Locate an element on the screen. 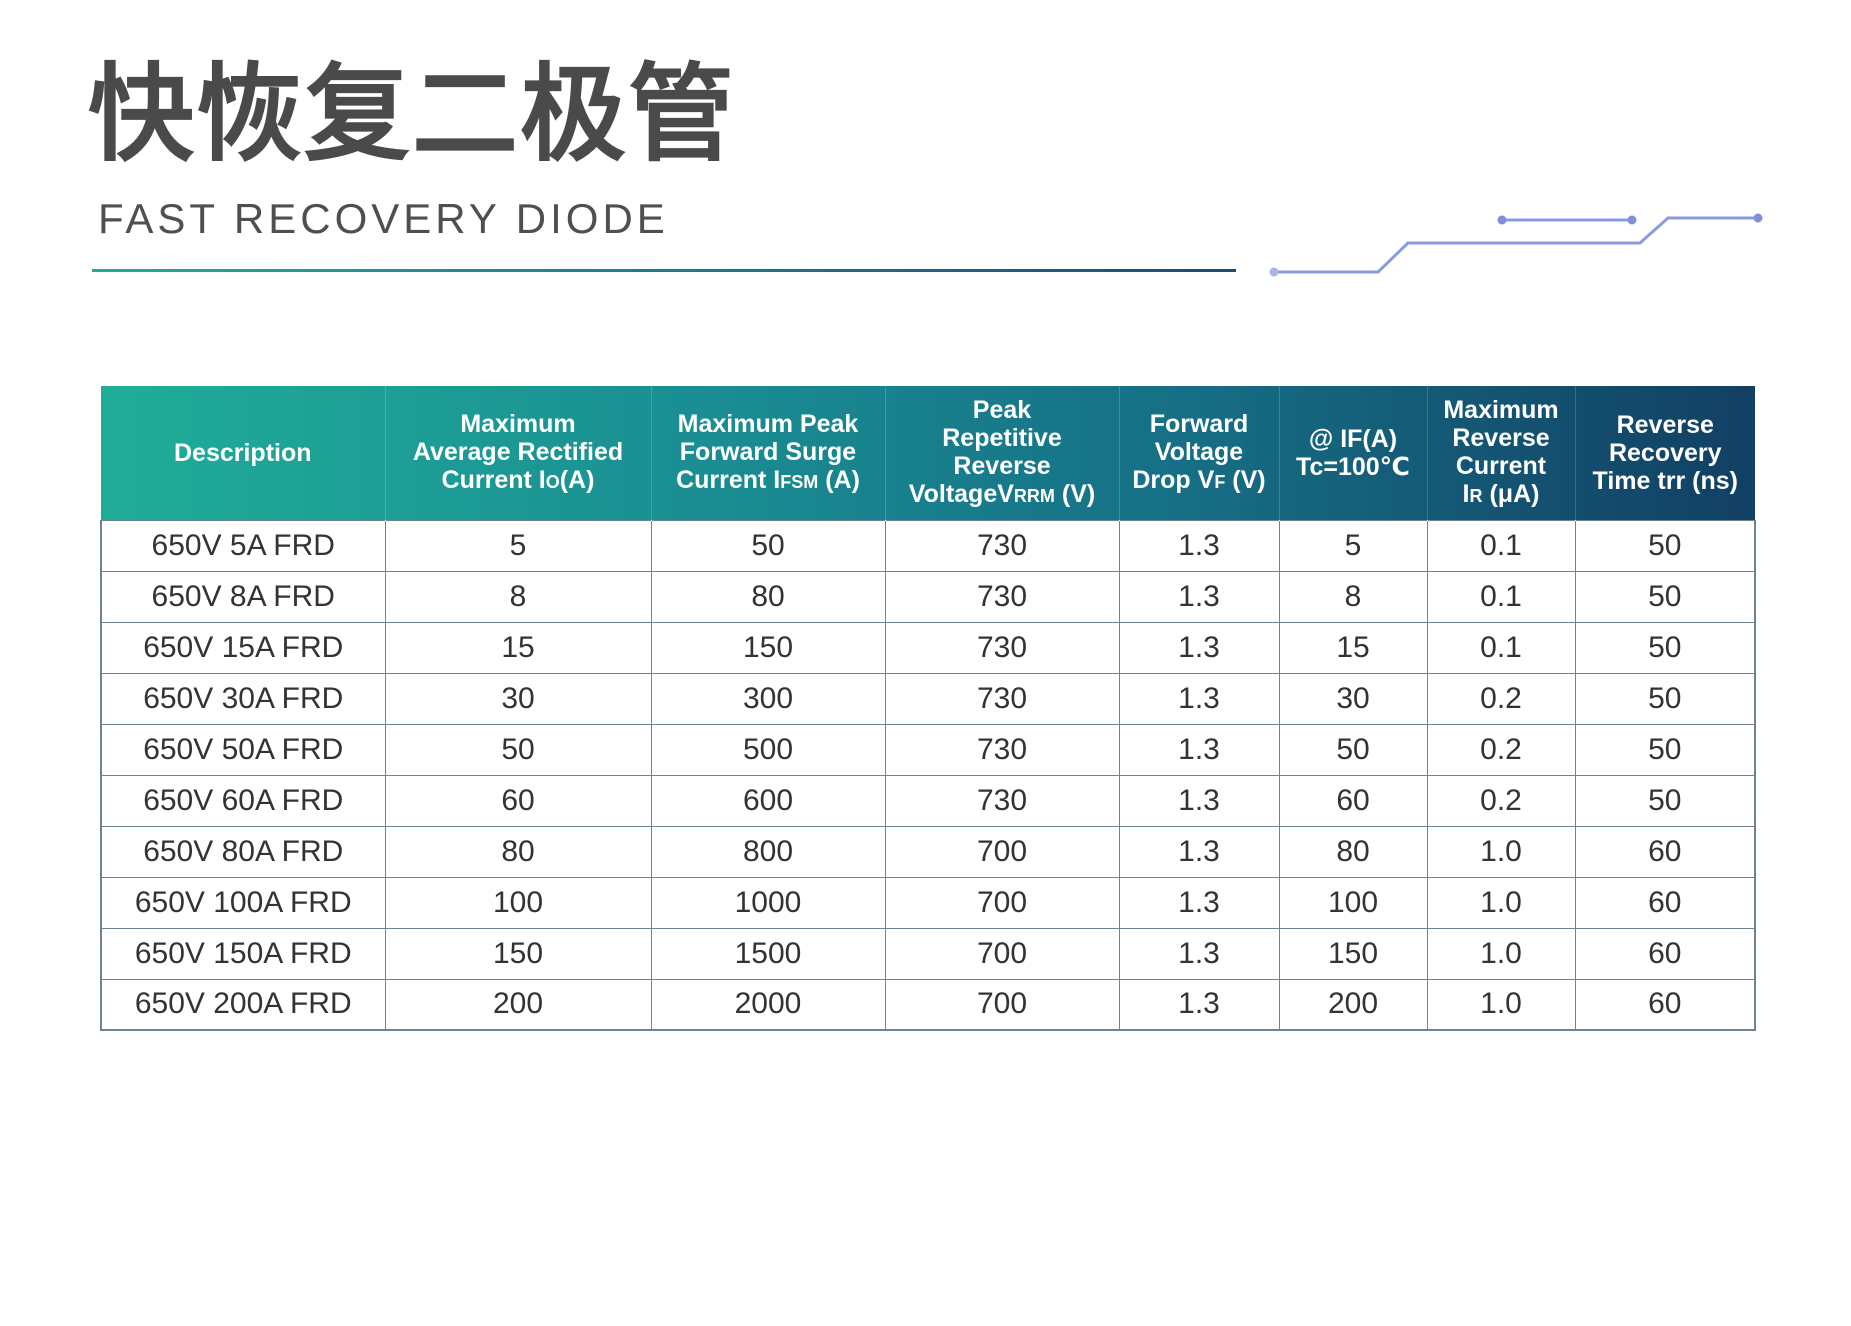 The image size is (1851, 1326). row-description: 650V 30A FRD is located at coordinates (243, 698).